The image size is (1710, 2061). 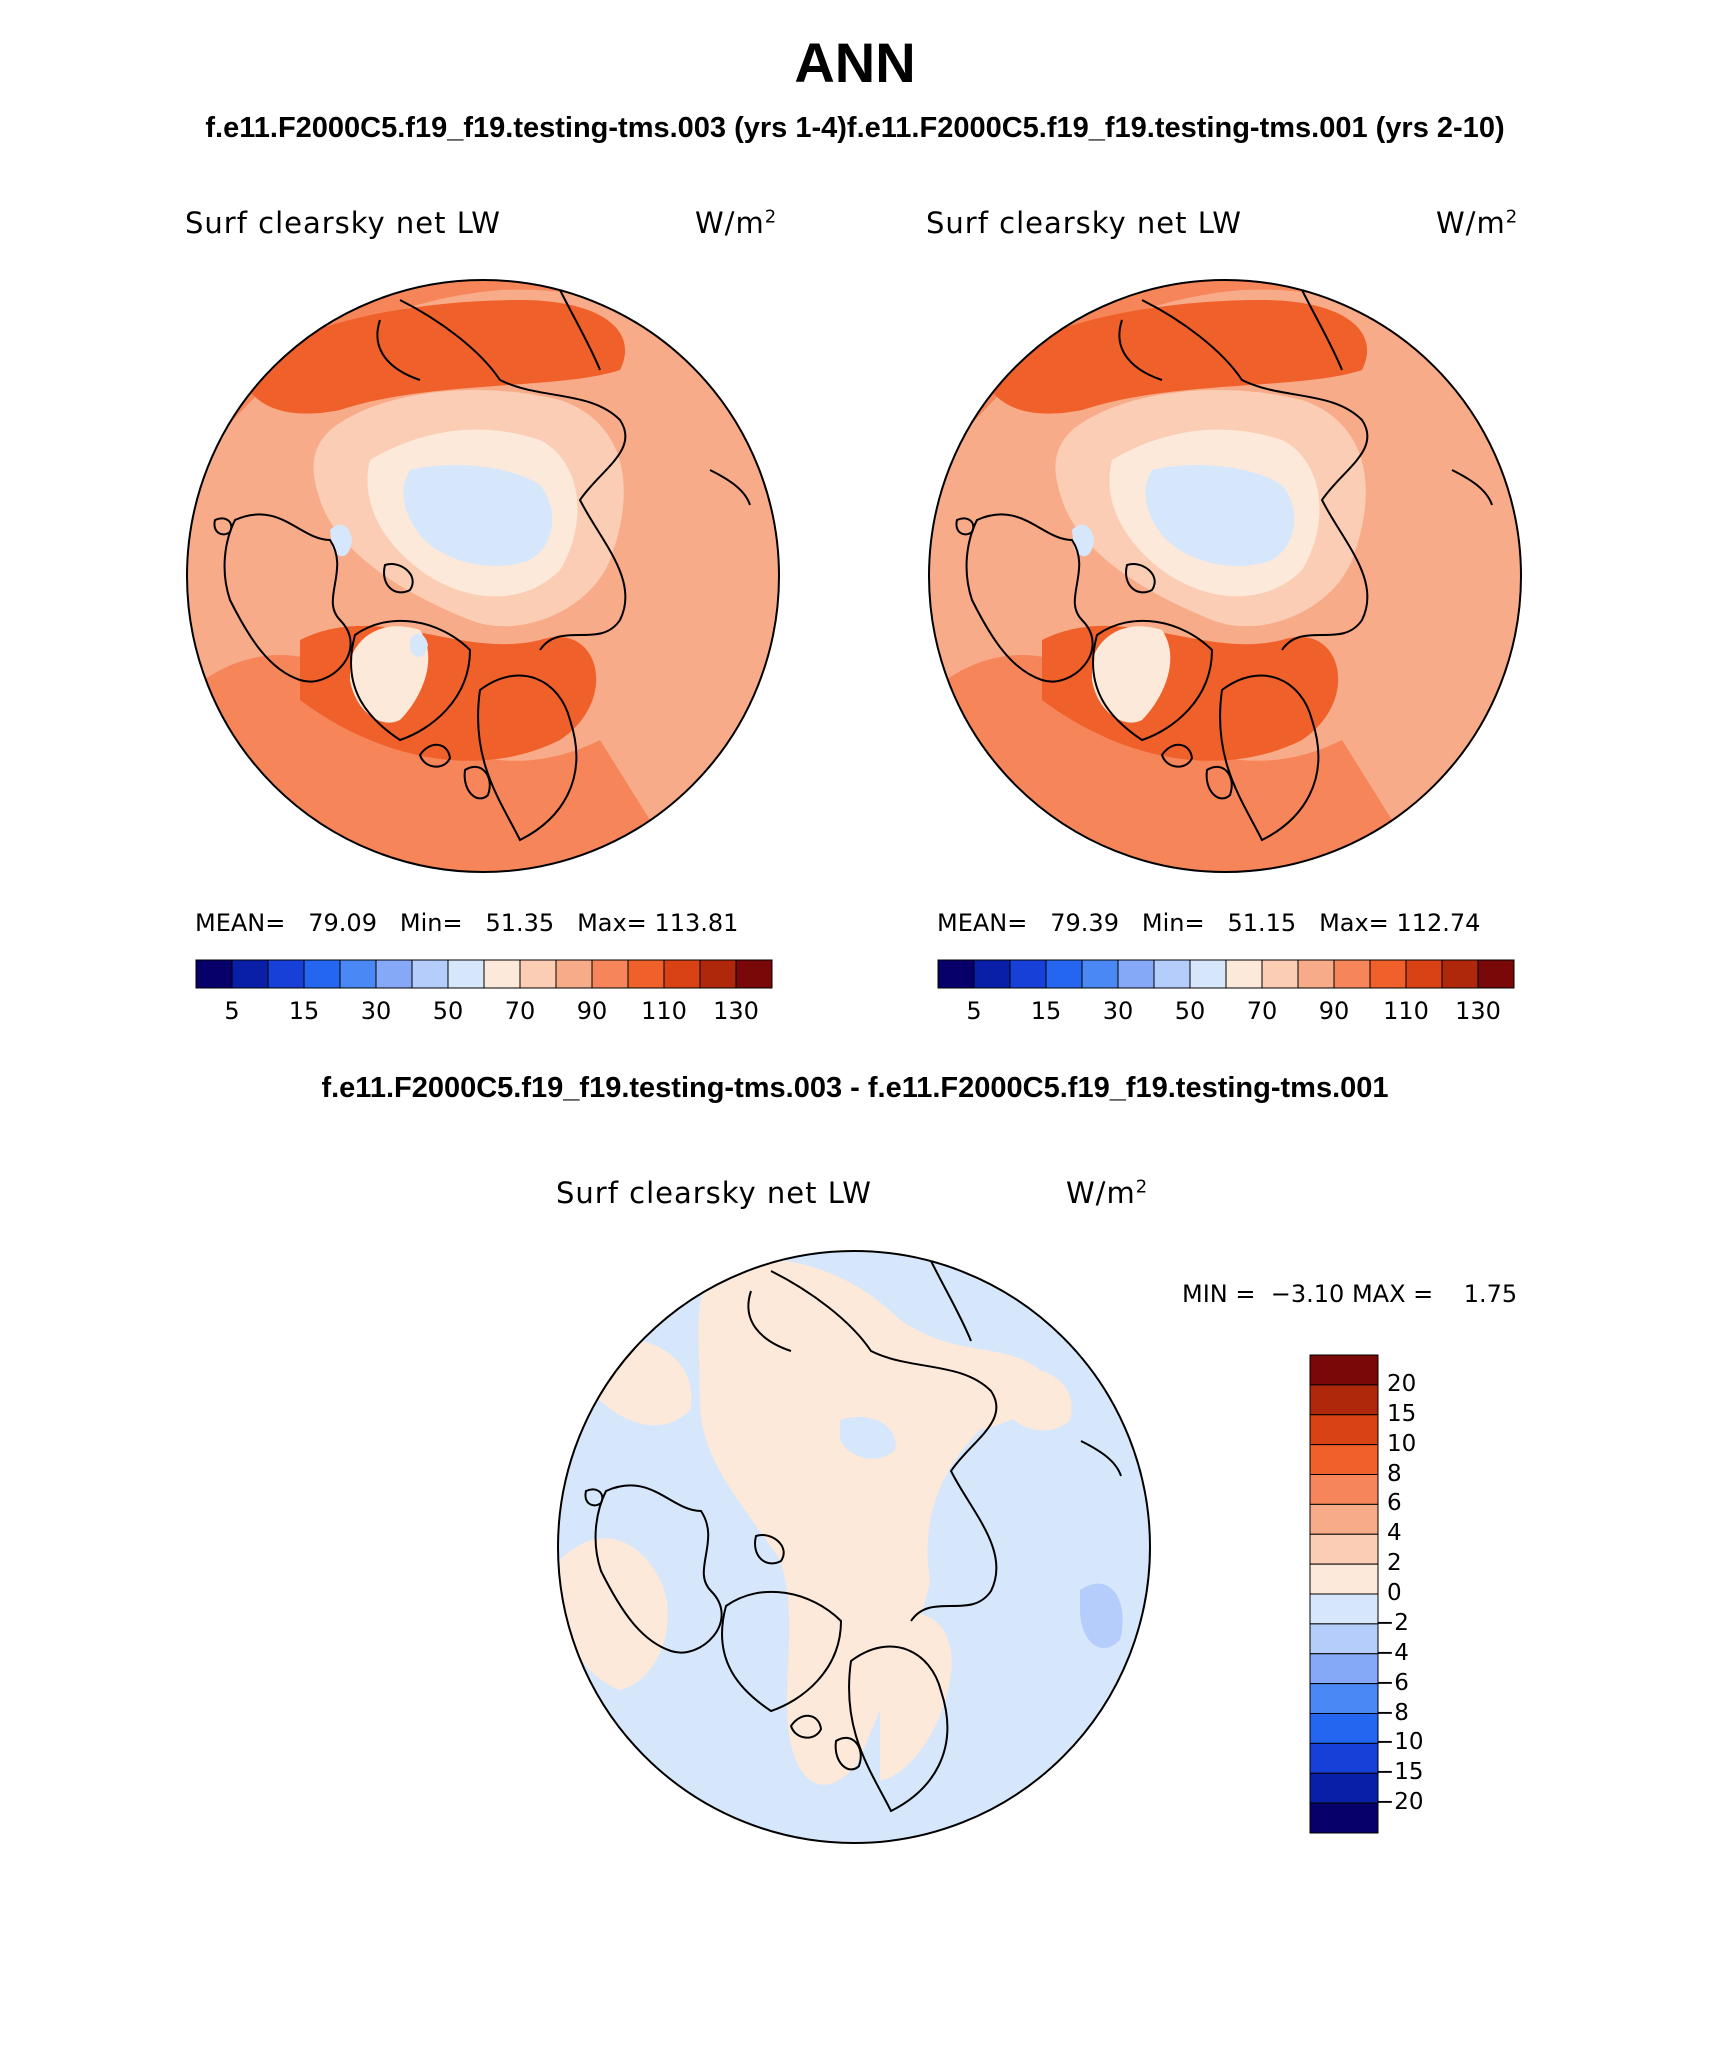 What do you see at coordinates (1421, 1594) in the screenshot?
I see `difference-colorbar-labels: 20 15 10 8 6 4 2 0 −2 −4 −6 −8 −10 −15 −20` at bounding box center [1421, 1594].